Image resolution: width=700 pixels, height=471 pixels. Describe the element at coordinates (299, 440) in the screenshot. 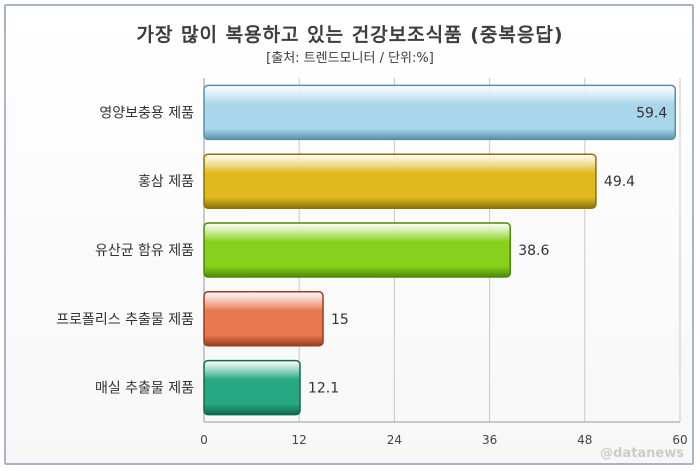

I see `x-tick-label: 12` at that location.